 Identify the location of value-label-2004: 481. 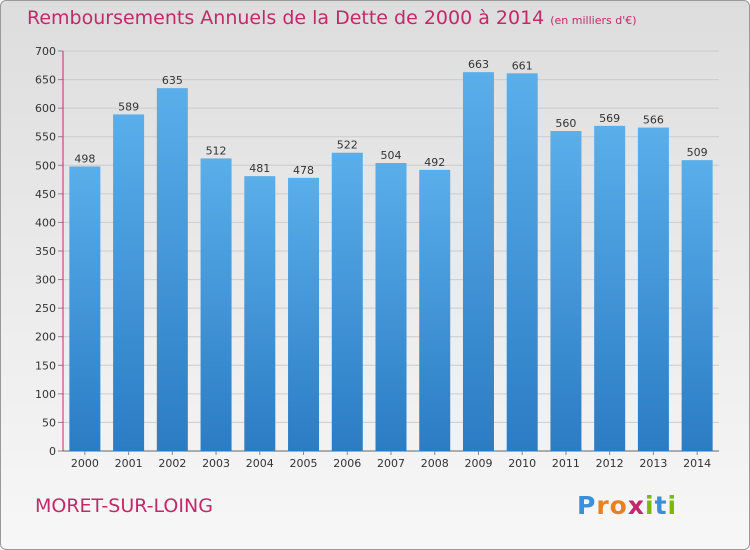
(259, 168).